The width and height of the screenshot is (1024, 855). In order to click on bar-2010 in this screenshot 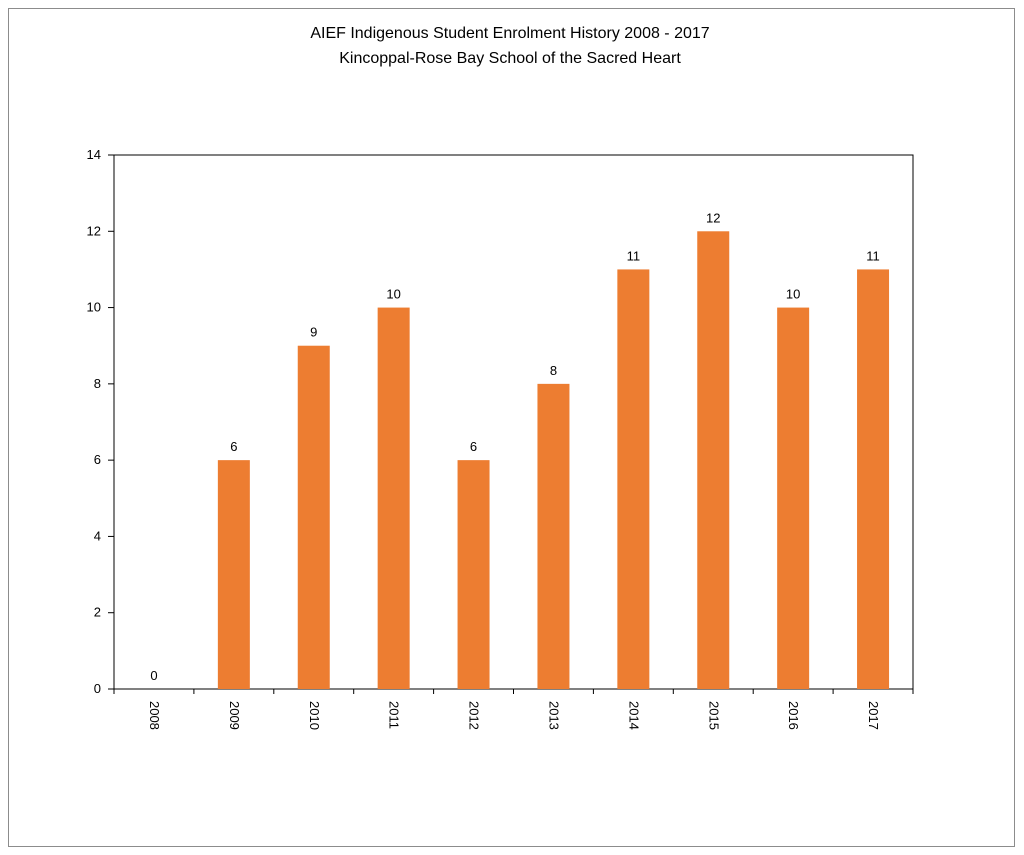, I will do `click(313, 517)`.